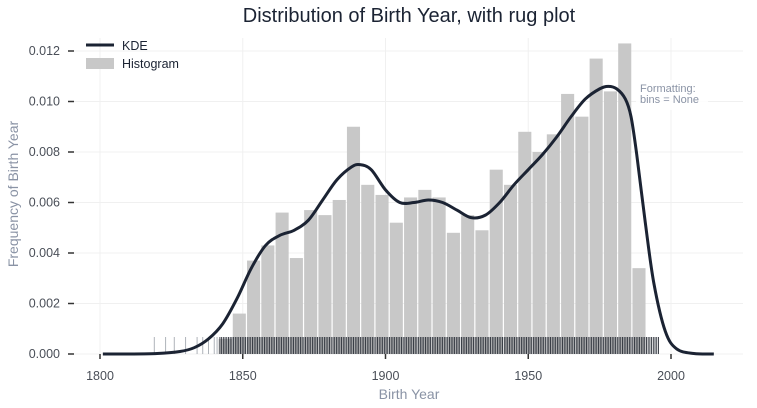 This screenshot has width=757, height=408. Describe the element at coordinates (13, 194) in the screenshot. I see `y-axis-label: Frequency of Birth Year` at that location.